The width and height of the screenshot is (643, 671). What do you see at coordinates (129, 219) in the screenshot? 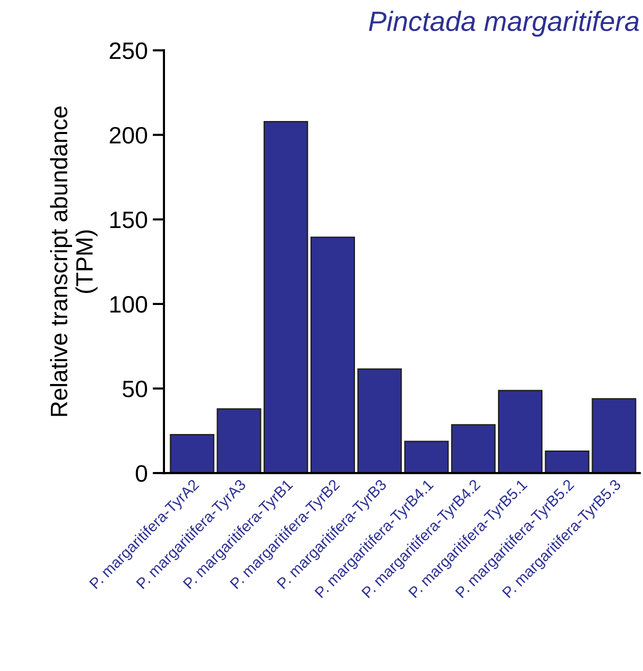
I see `y-tick-label: 150` at bounding box center [129, 219].